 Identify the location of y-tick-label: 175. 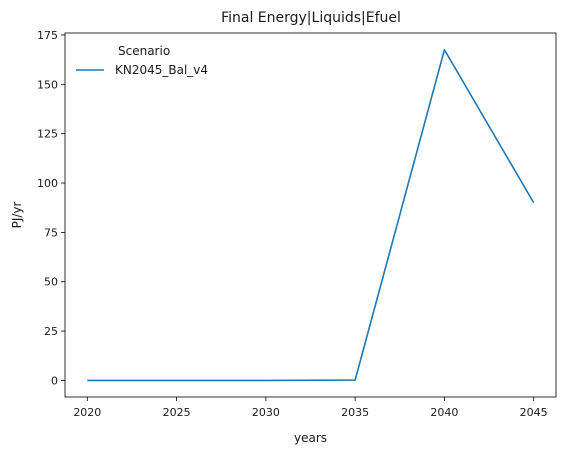
(47, 35).